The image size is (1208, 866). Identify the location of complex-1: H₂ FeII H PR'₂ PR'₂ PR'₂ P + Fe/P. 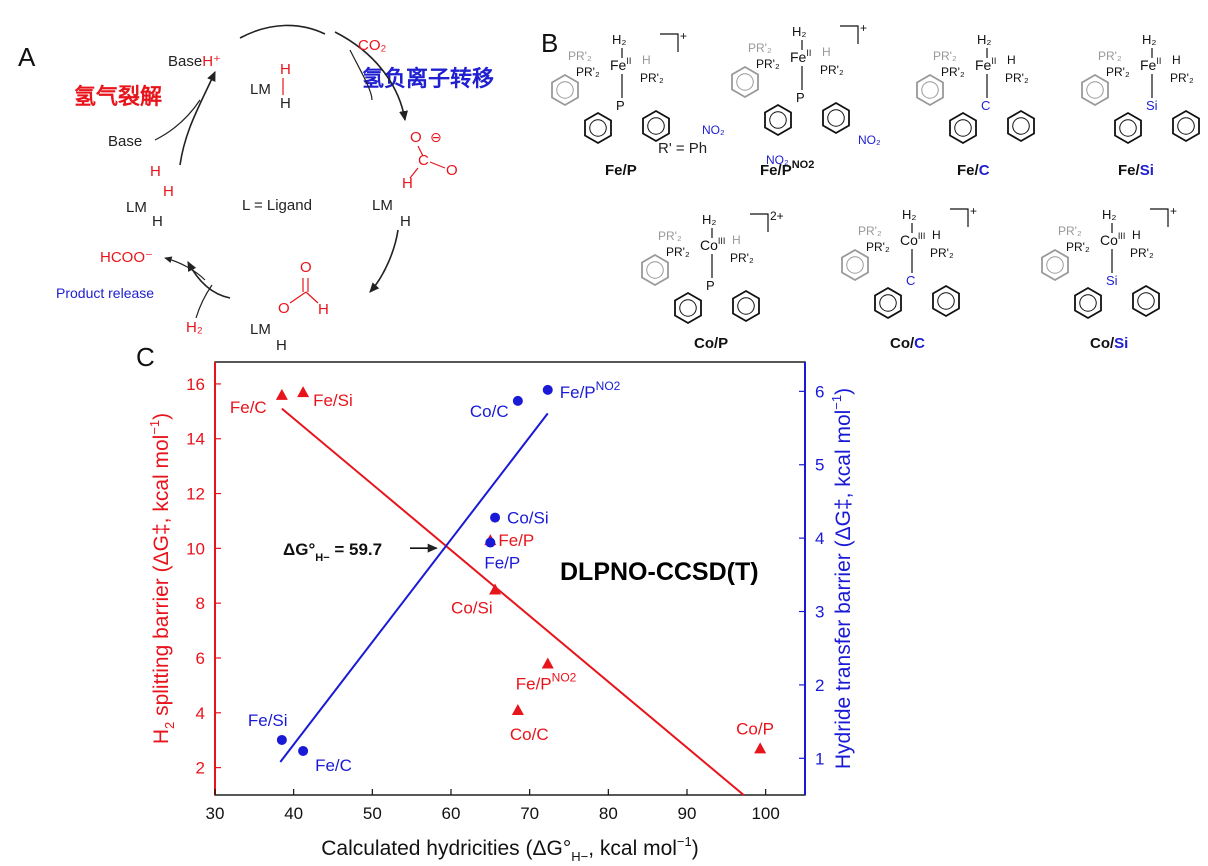
(619, 104).